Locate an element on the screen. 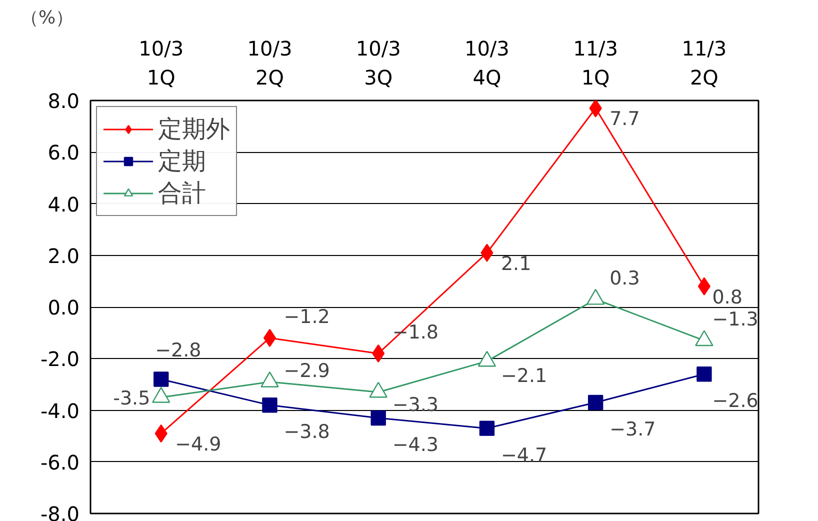  y-tick-label: 2.0 is located at coordinates (64, 256).